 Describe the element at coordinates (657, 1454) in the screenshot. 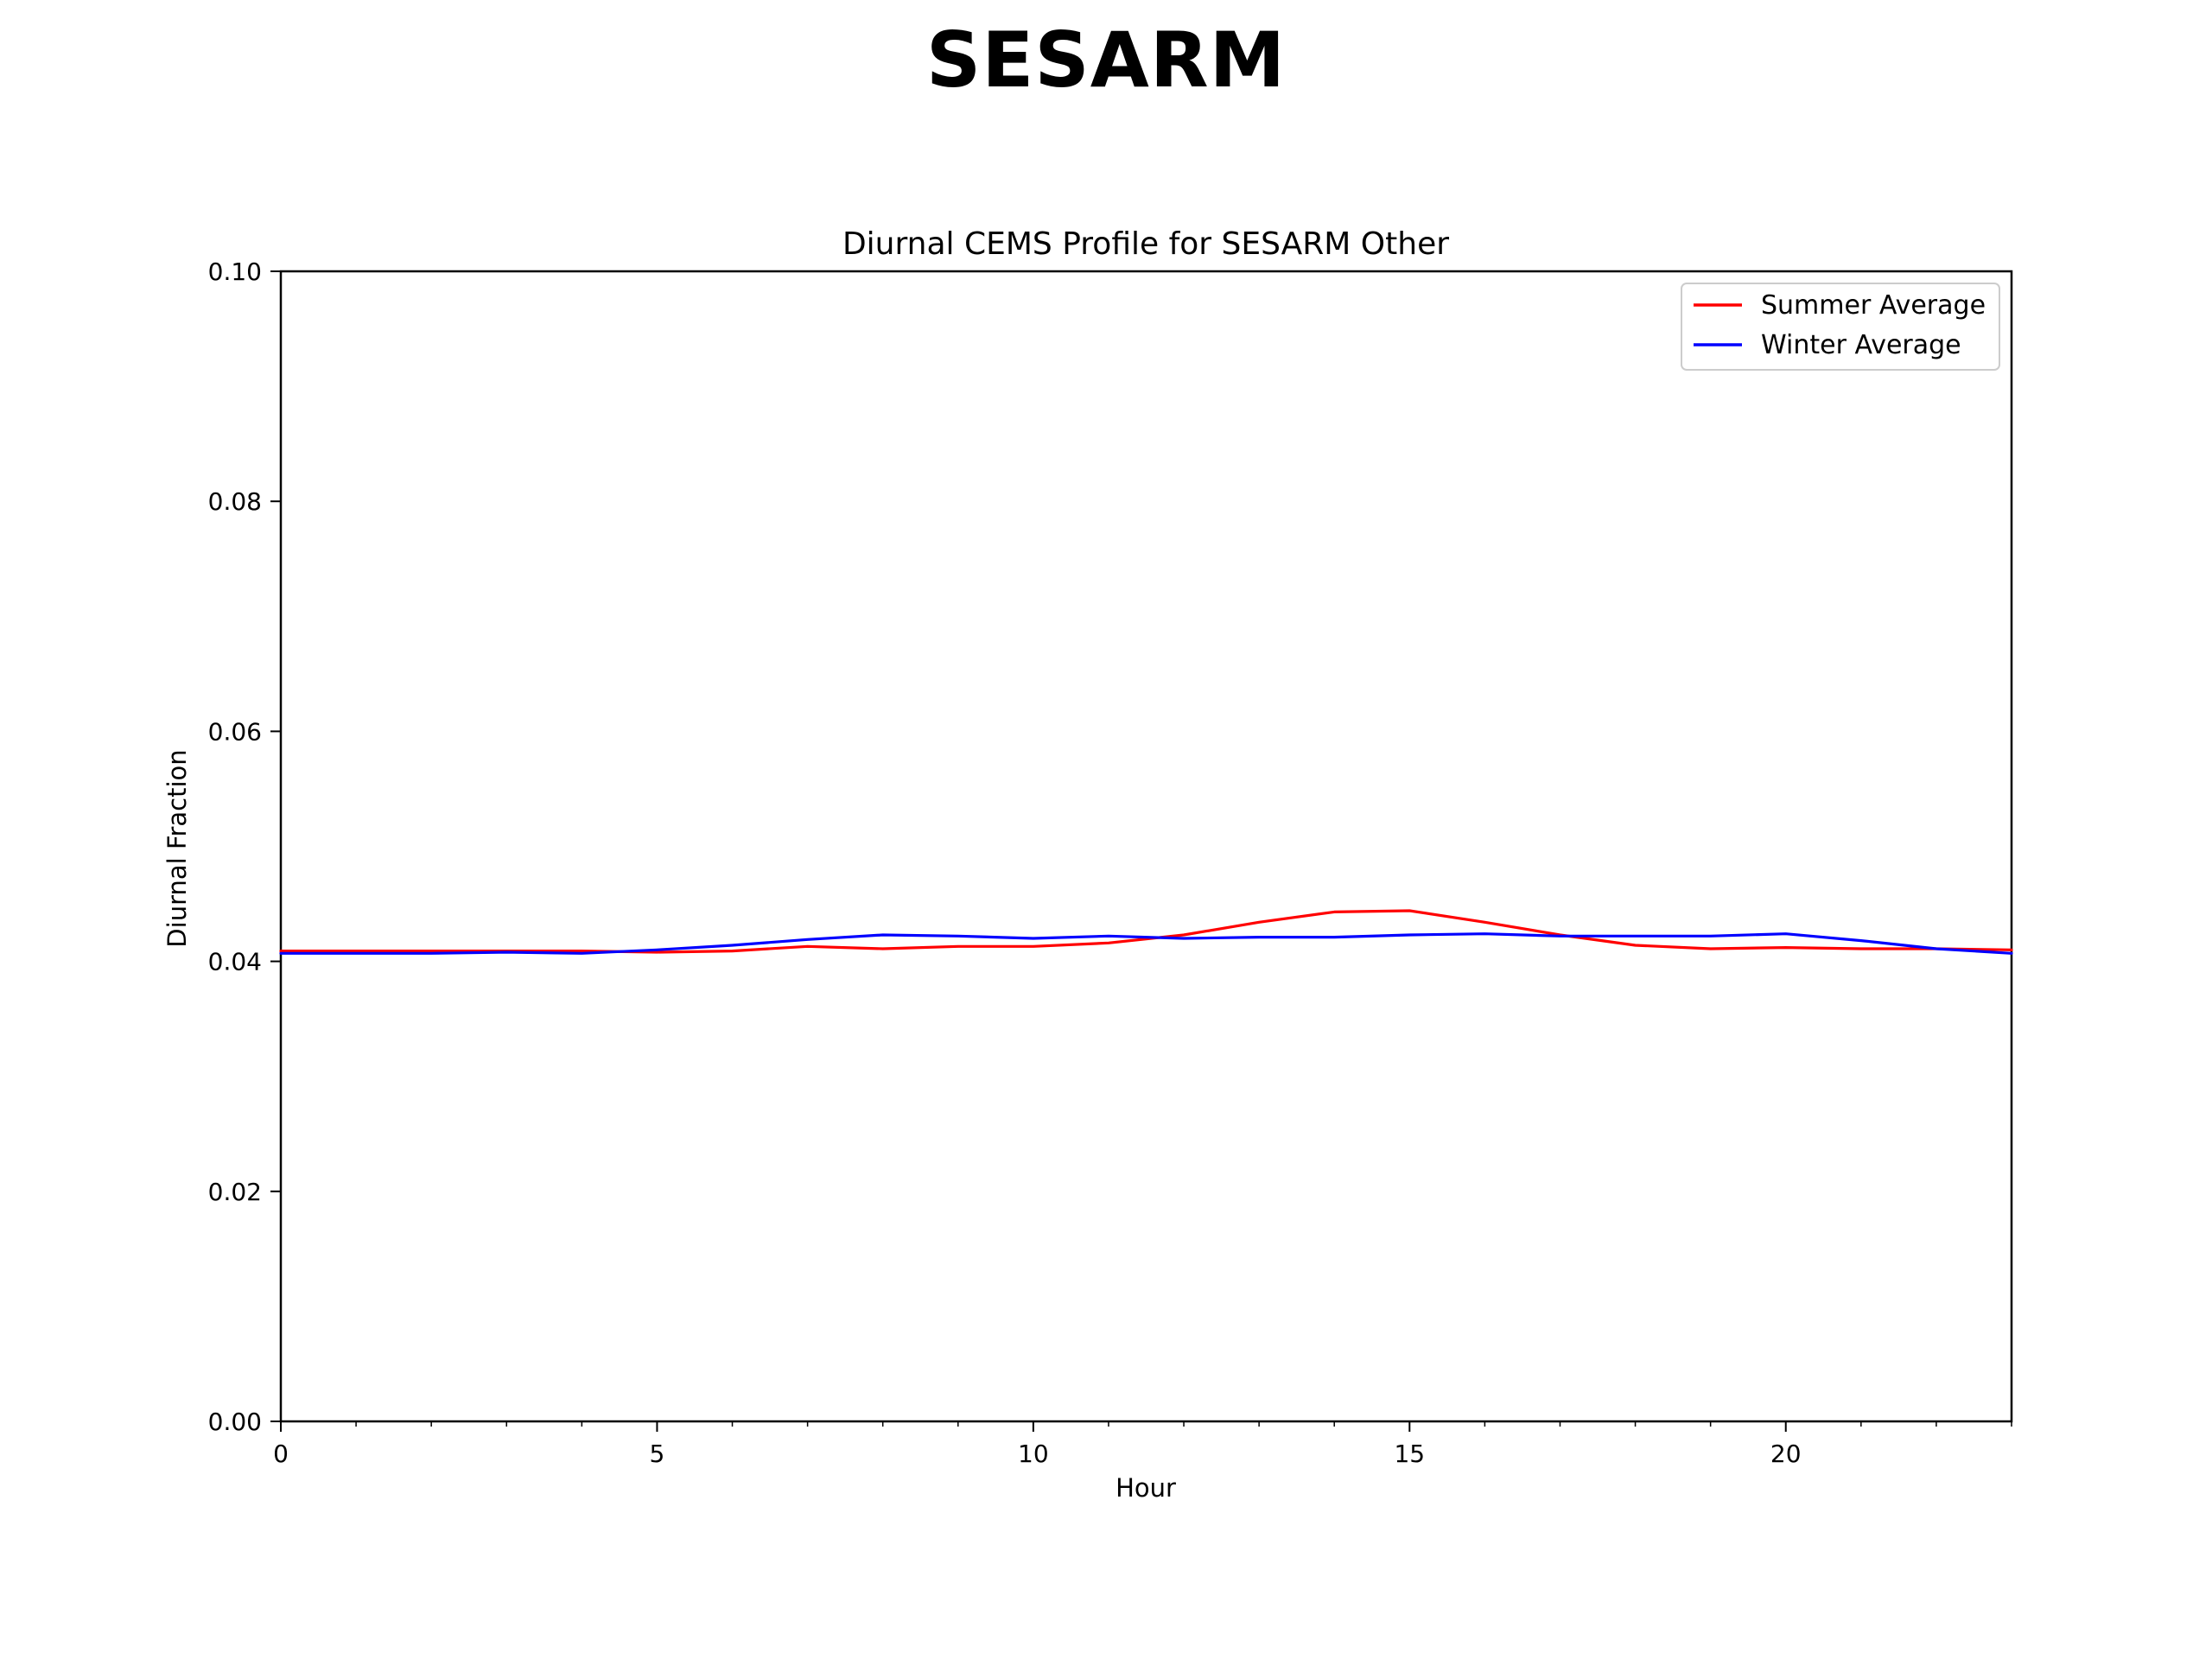

I see `x-tick-label: 5` at that location.